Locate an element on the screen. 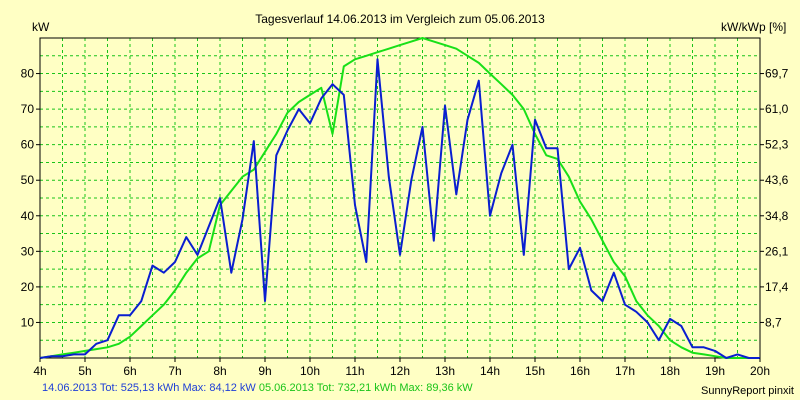  legend-series-a: 14.06.2013 Tot: 525,13 kWh Max: 84,12 kW is located at coordinates (149, 388).